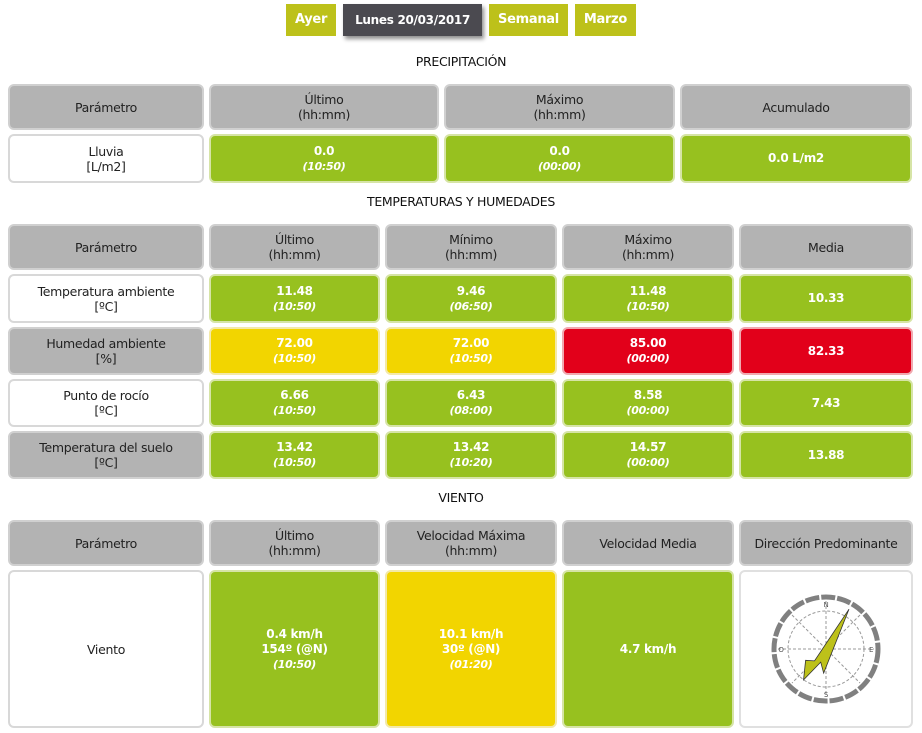 The height and width of the screenshot is (733, 922). Describe the element at coordinates (471, 455) in the screenshot. I see `value-cell: 13.42 (10:20)` at that location.